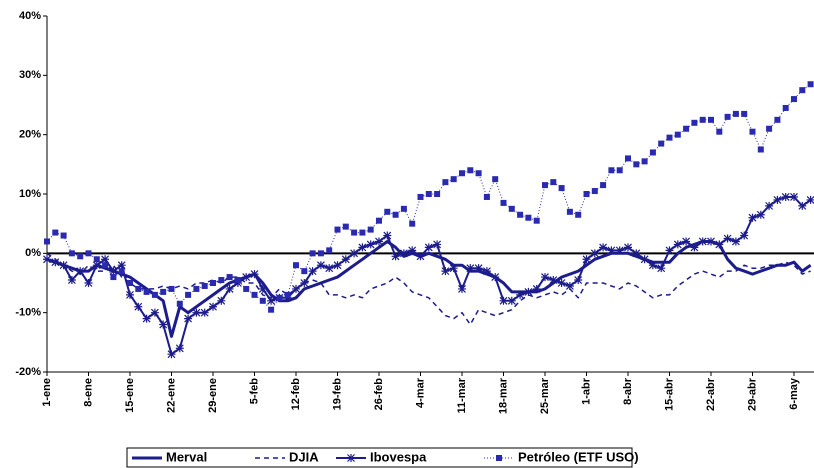  I want to click on y-tick-label: 0%, so click(33, 253).